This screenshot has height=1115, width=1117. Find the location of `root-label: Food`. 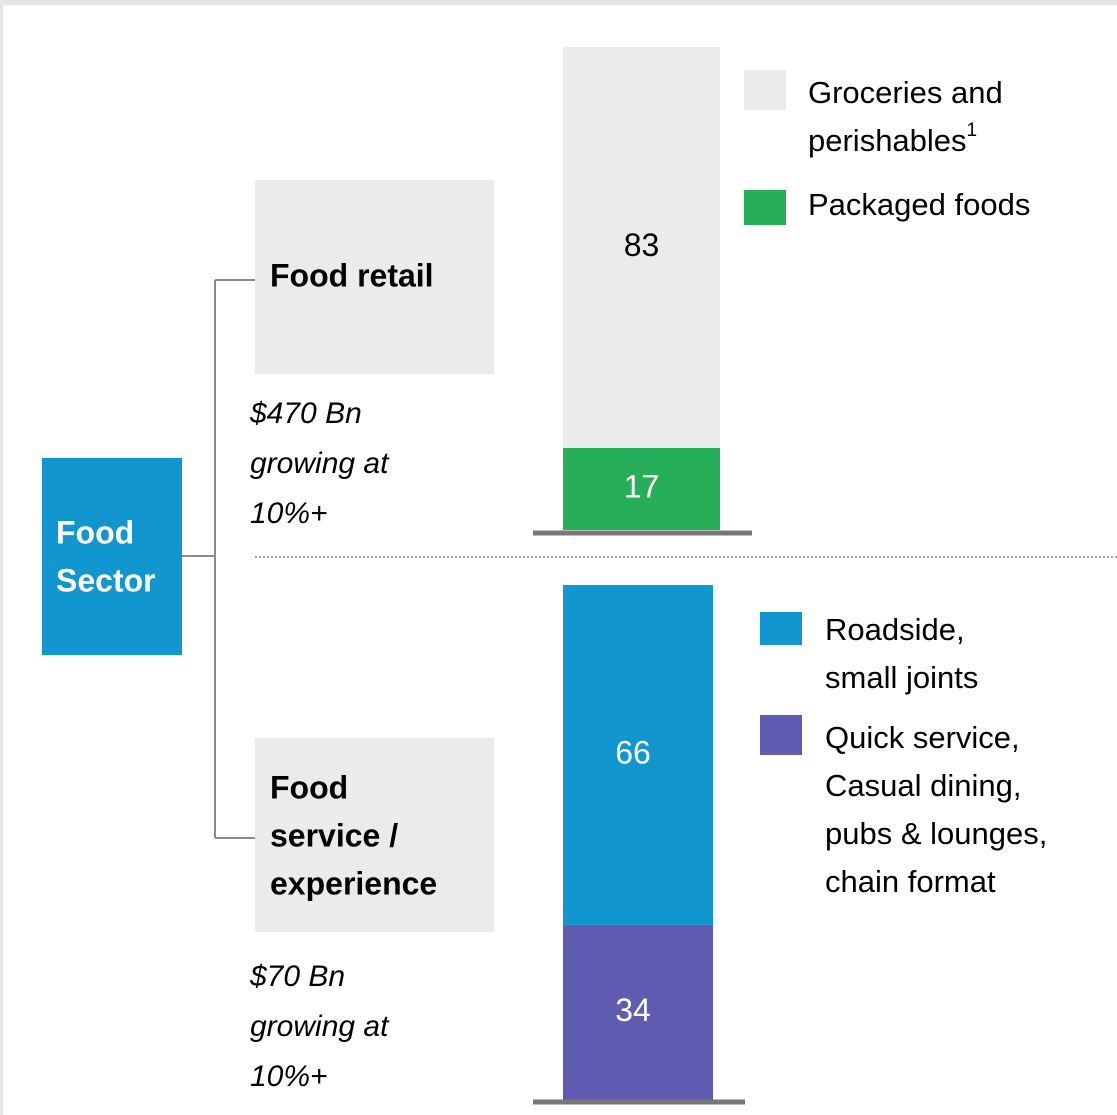

root-label: Food is located at coordinates (95, 532).